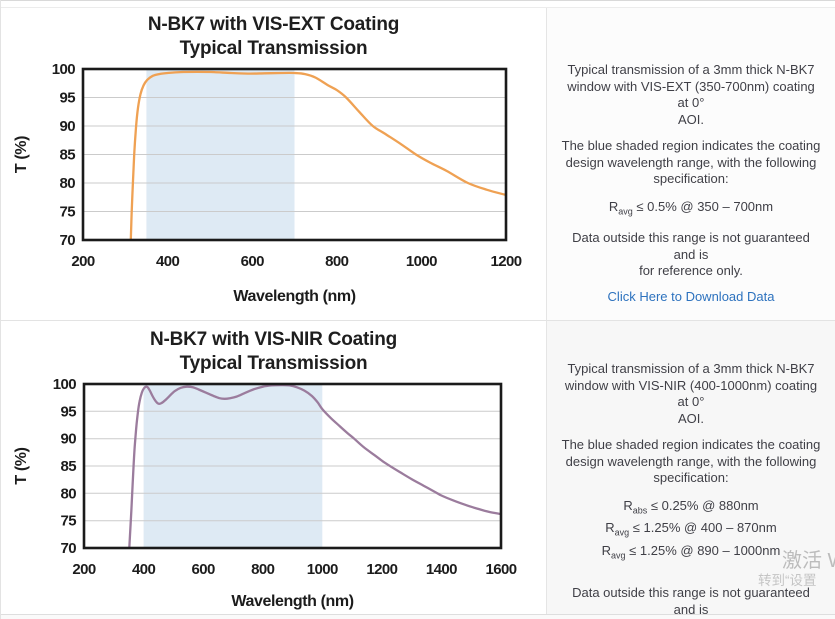  I want to click on spec-line: Ravg ≤ 1.25% @ 400 – 870nm, so click(691, 529).